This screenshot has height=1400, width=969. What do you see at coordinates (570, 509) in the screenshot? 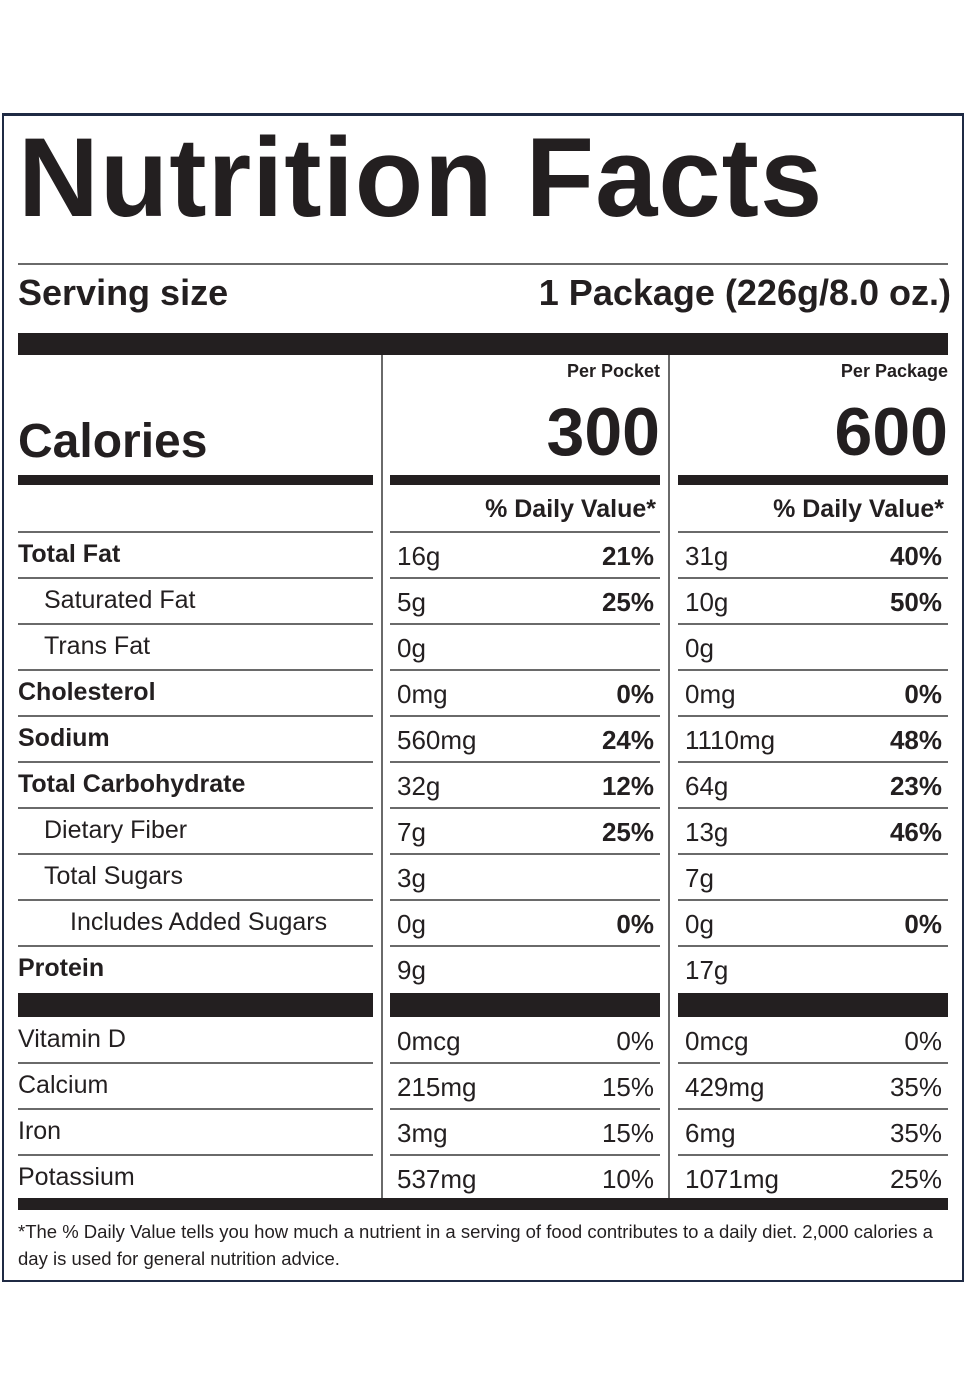
I see `dv-heading: % Daily Value*` at bounding box center [570, 509].